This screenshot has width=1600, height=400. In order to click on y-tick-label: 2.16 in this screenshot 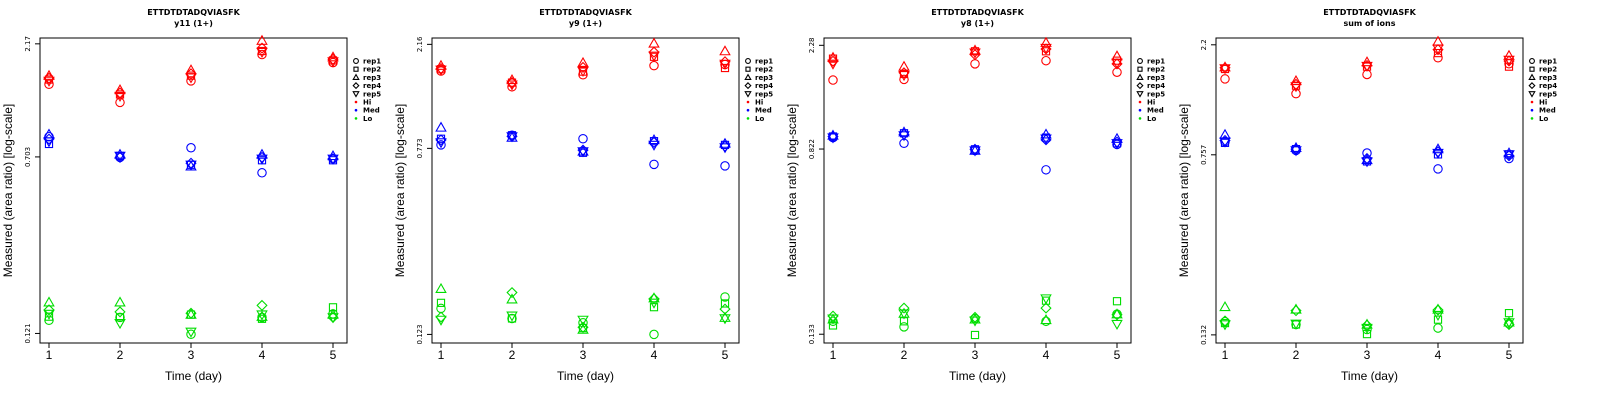, I will do `click(420, 44)`.